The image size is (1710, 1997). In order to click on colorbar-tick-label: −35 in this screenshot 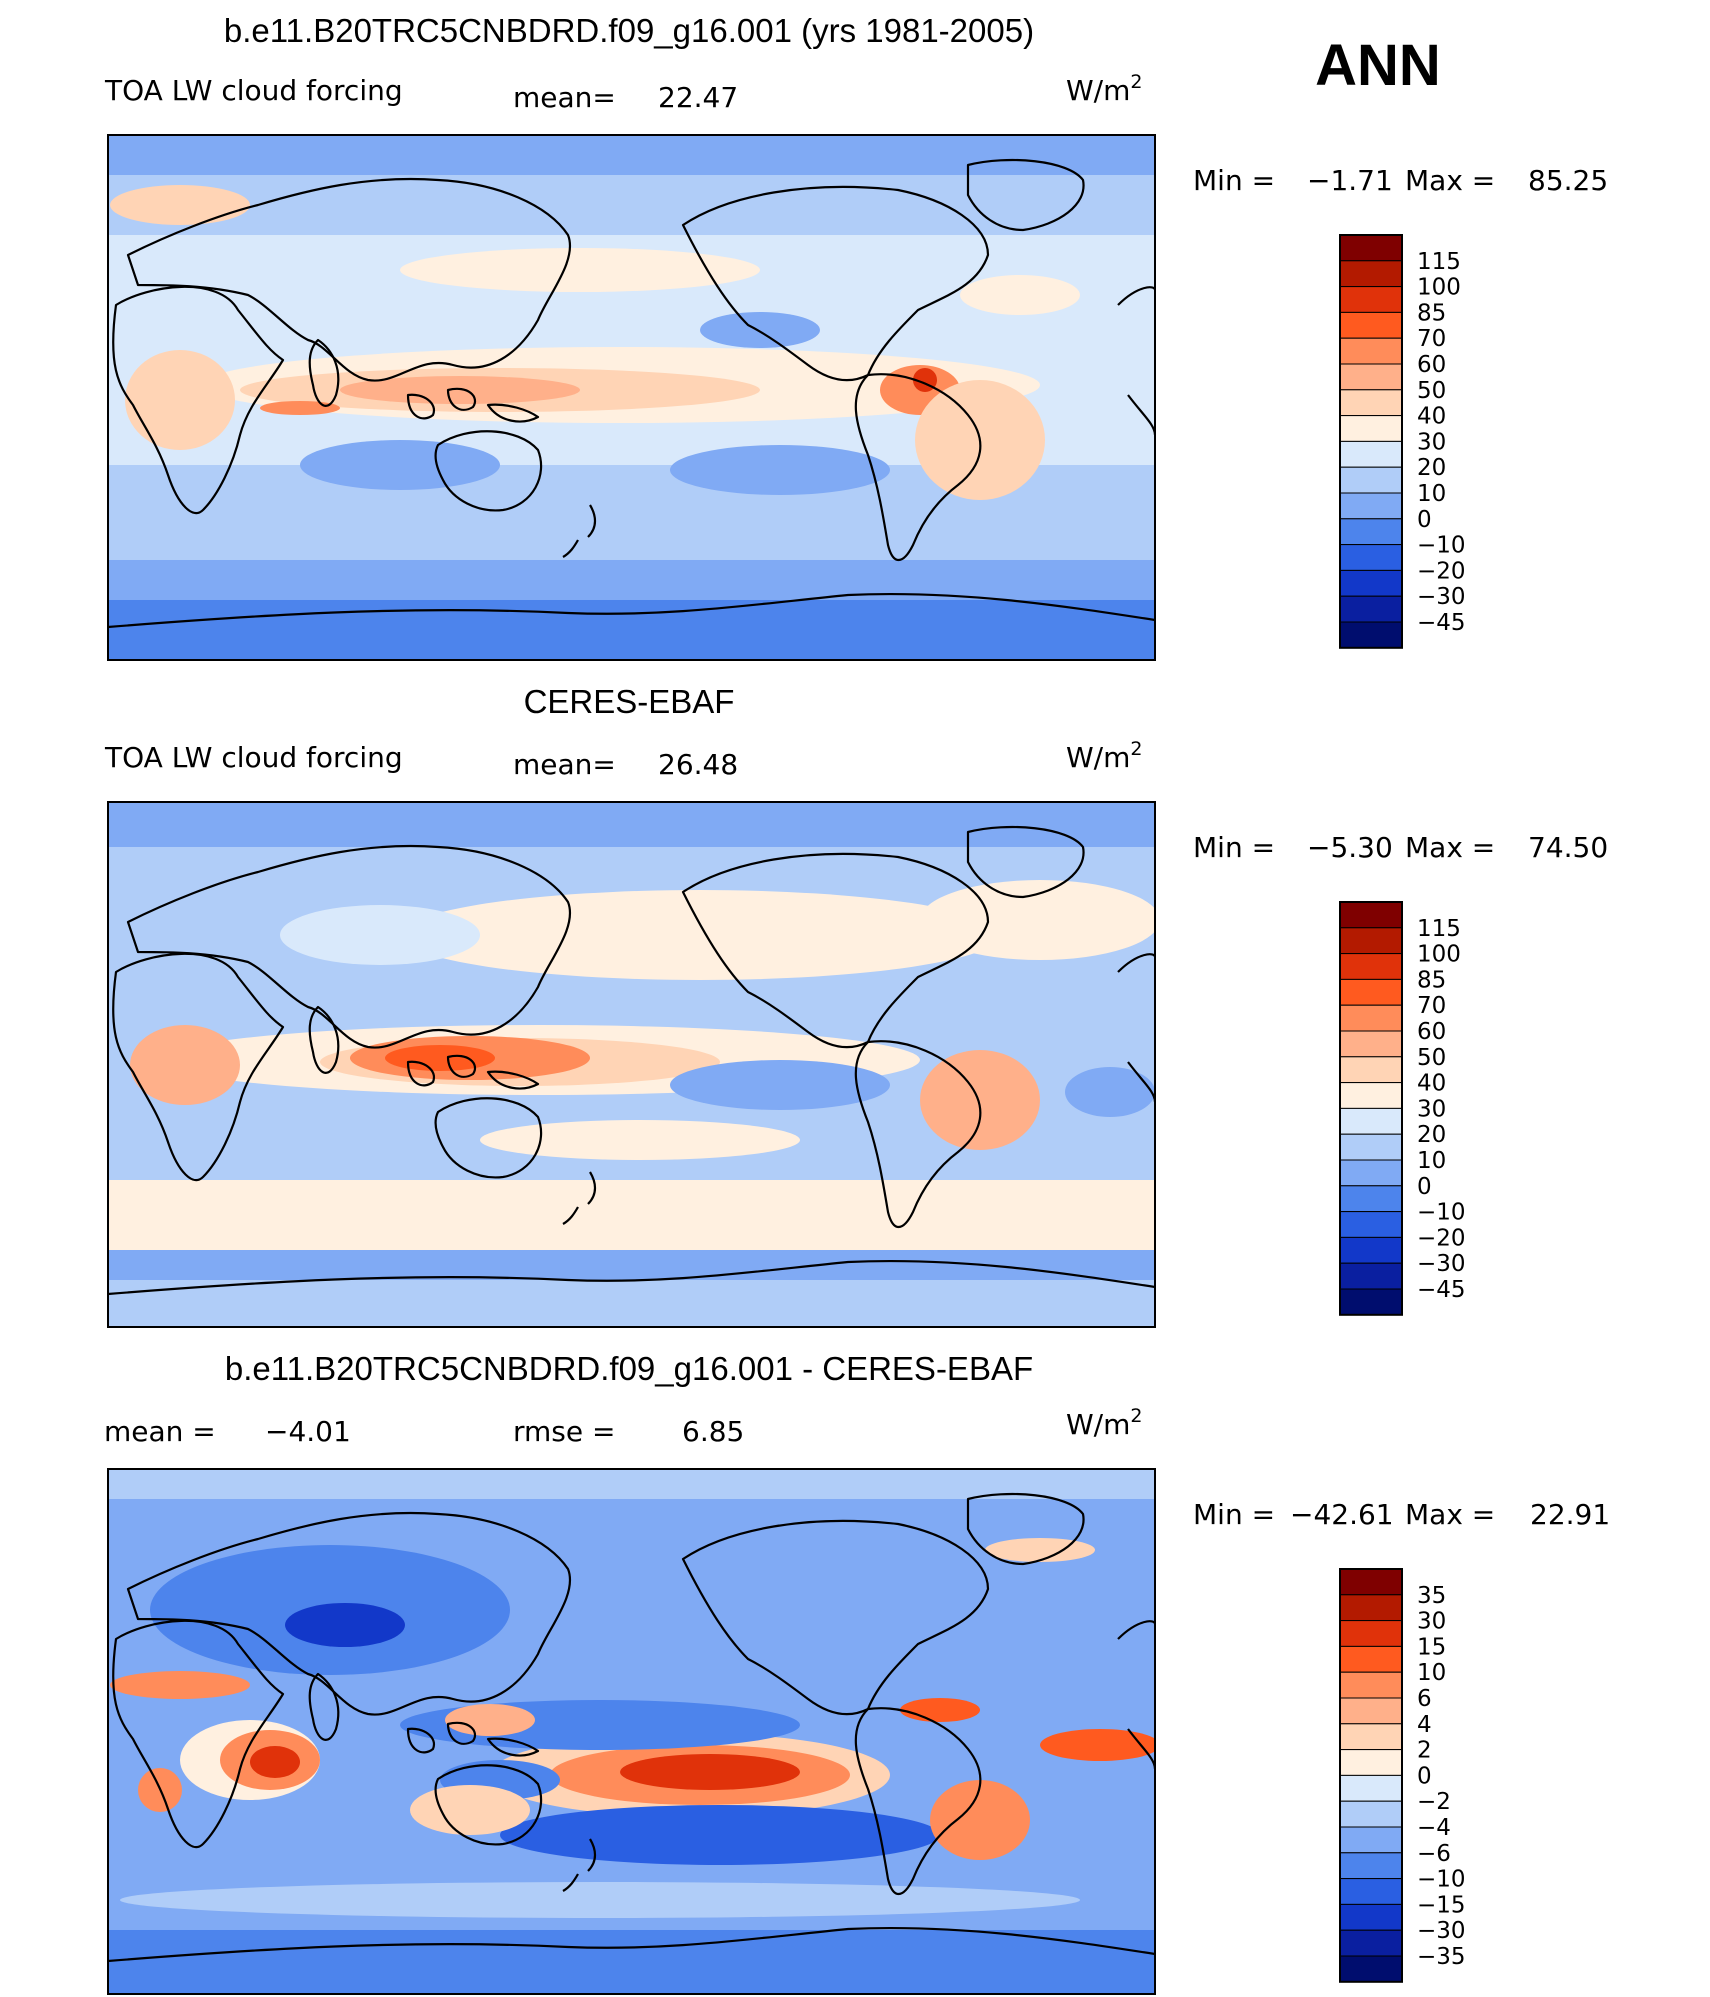, I will do `click(1441, 1957)`.